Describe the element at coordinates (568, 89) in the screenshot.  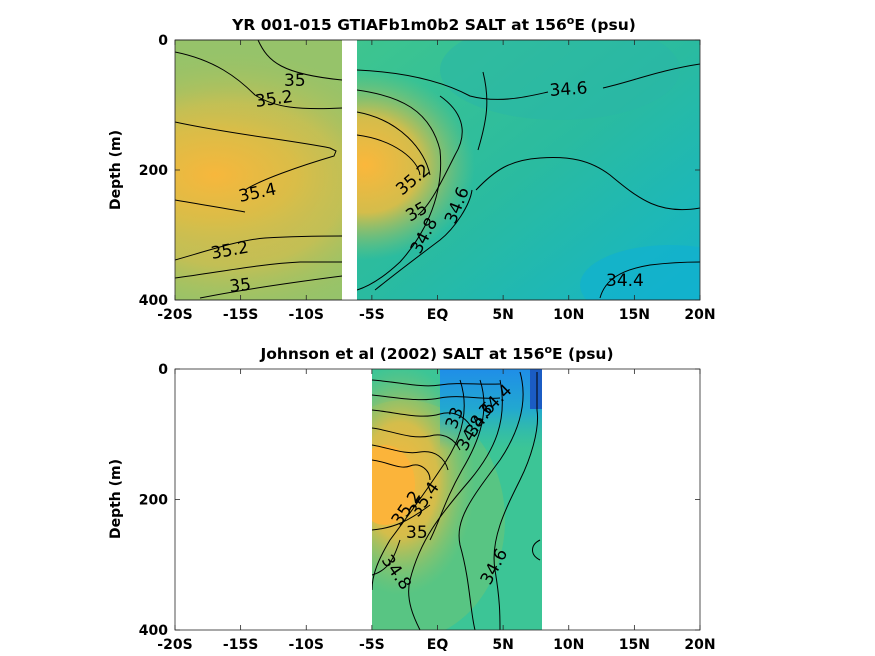
I see `contour-label: 34.6` at that location.